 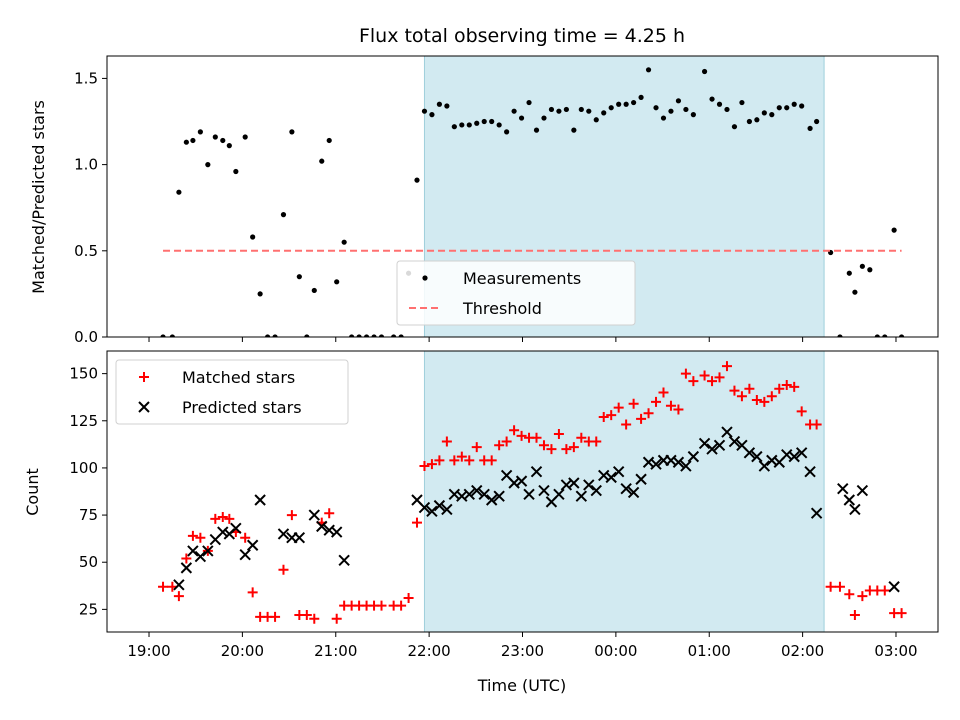 I want to click on x-tick-label: 01:00, so click(x=709, y=651).